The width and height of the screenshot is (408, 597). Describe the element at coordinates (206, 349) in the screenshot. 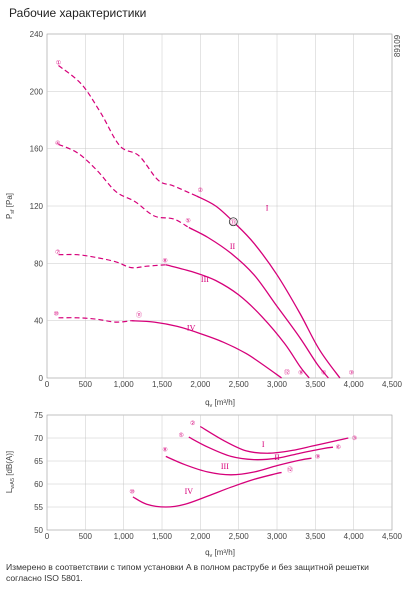

I see `curve-solid-IV` at that location.